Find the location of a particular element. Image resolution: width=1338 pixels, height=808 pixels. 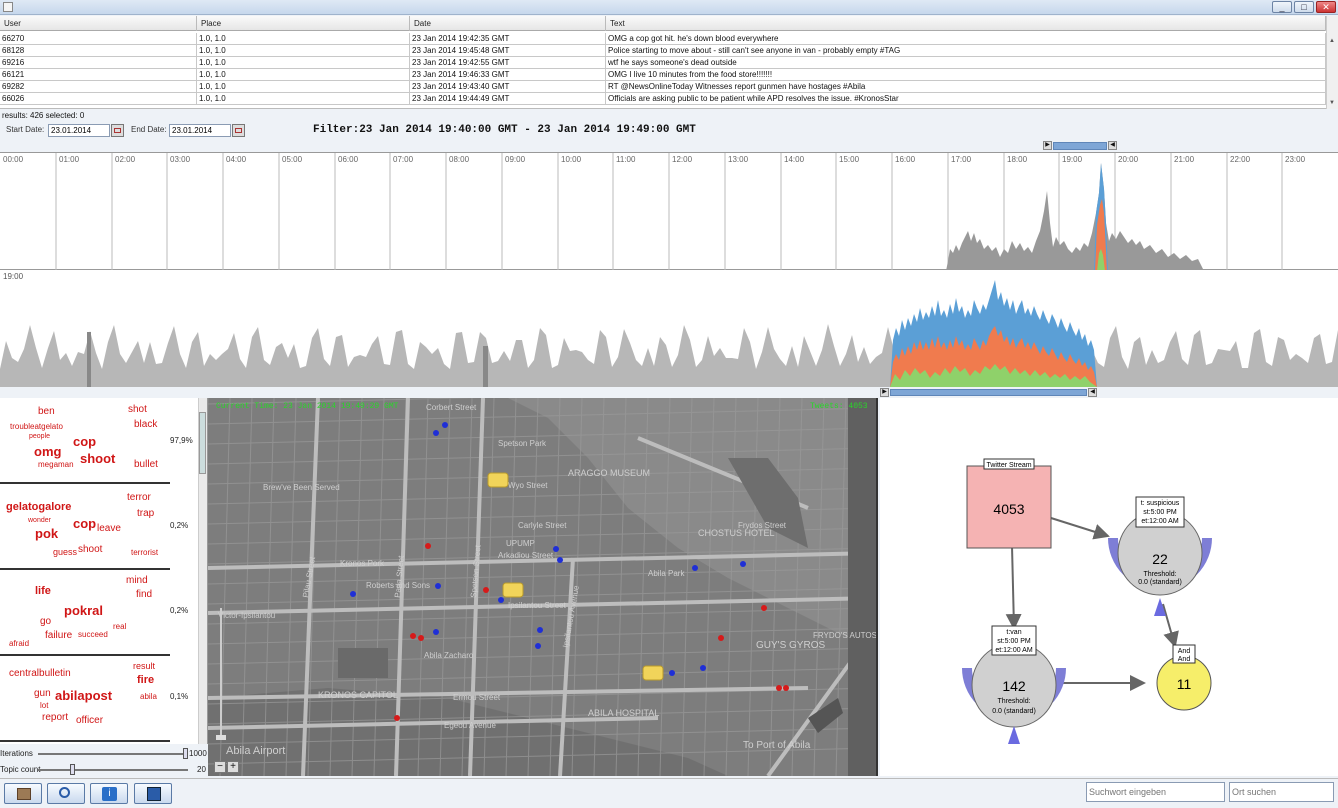

svg-text: Abila Park is located at coordinates (666, 573).